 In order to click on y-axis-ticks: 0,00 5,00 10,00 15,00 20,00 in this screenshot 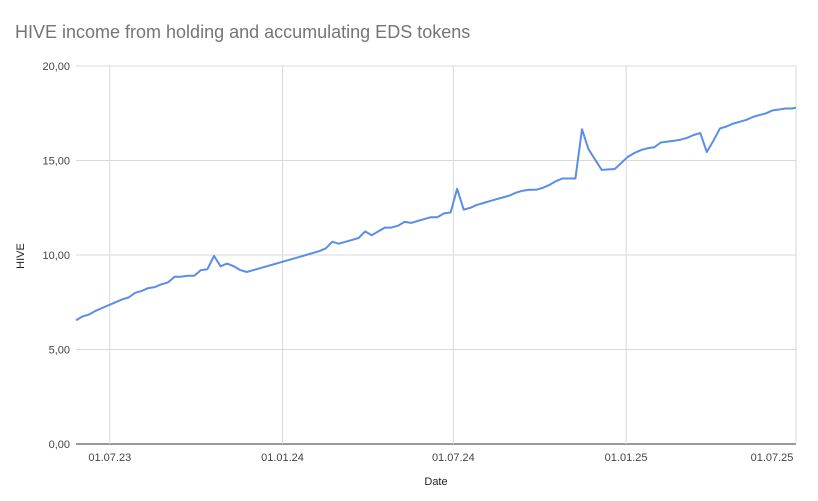, I will do `click(56, 256)`.